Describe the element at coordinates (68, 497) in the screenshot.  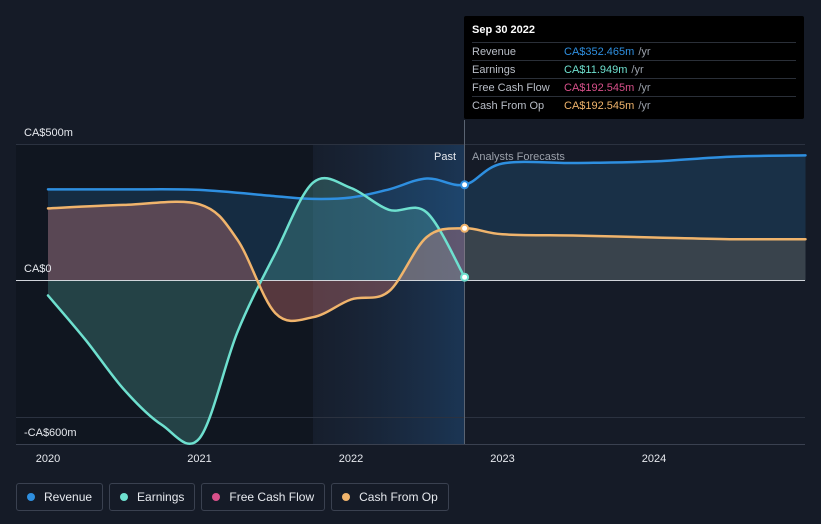
I see `legend-label: Revenue` at that location.